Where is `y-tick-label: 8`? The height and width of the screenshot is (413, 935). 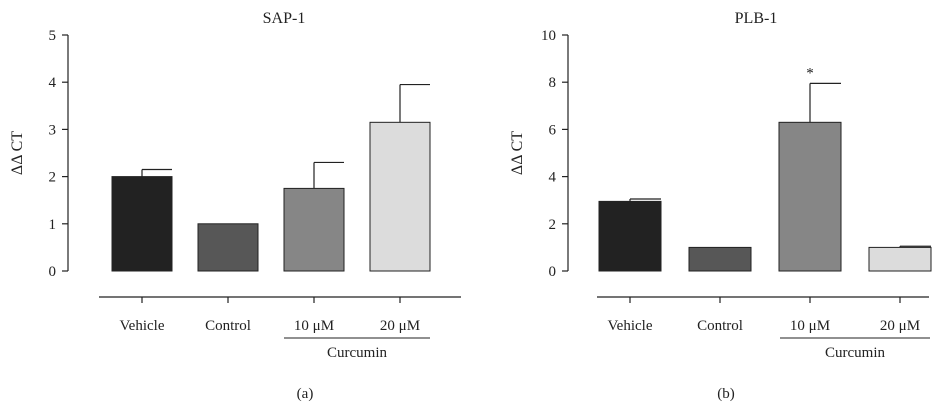
y-tick-label: 8 is located at coordinates (553, 83).